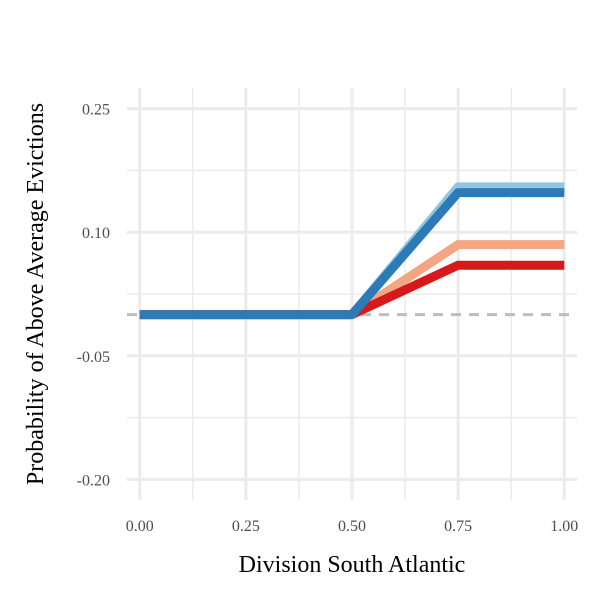 This screenshot has width=600, height=600. I want to click on x-tick-label: 1.00, so click(564, 526).